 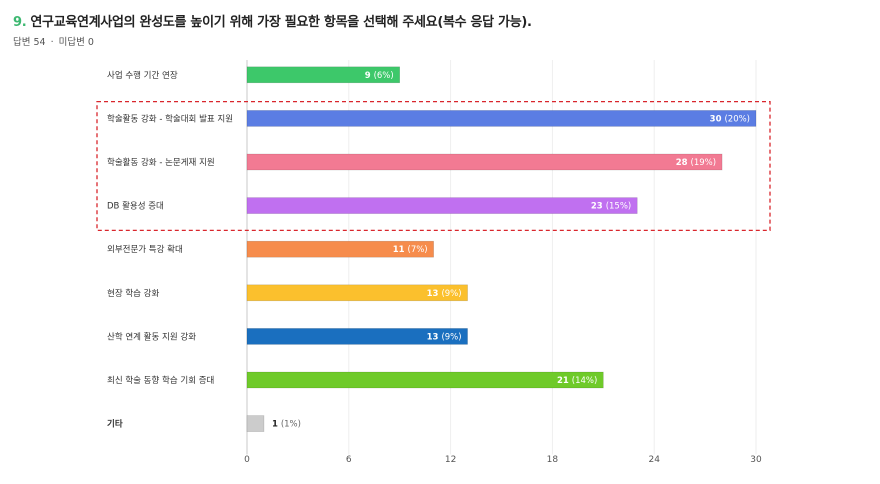 I want to click on x-tick-label: 18, so click(x=553, y=460).